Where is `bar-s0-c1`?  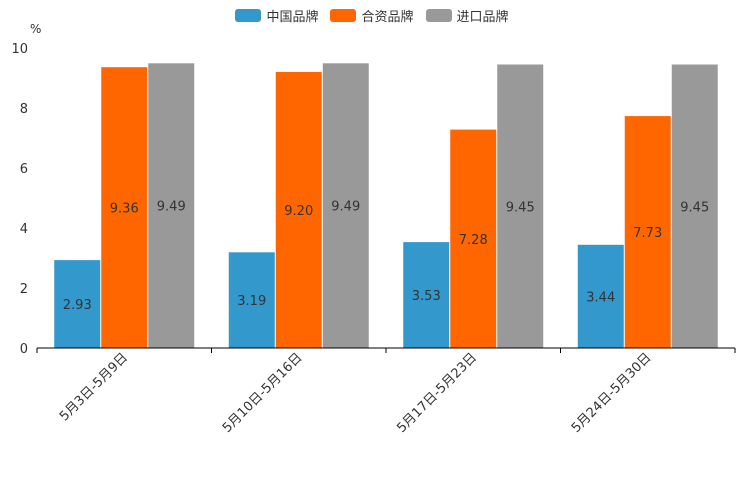
bar-s0-c1 is located at coordinates (251, 300).